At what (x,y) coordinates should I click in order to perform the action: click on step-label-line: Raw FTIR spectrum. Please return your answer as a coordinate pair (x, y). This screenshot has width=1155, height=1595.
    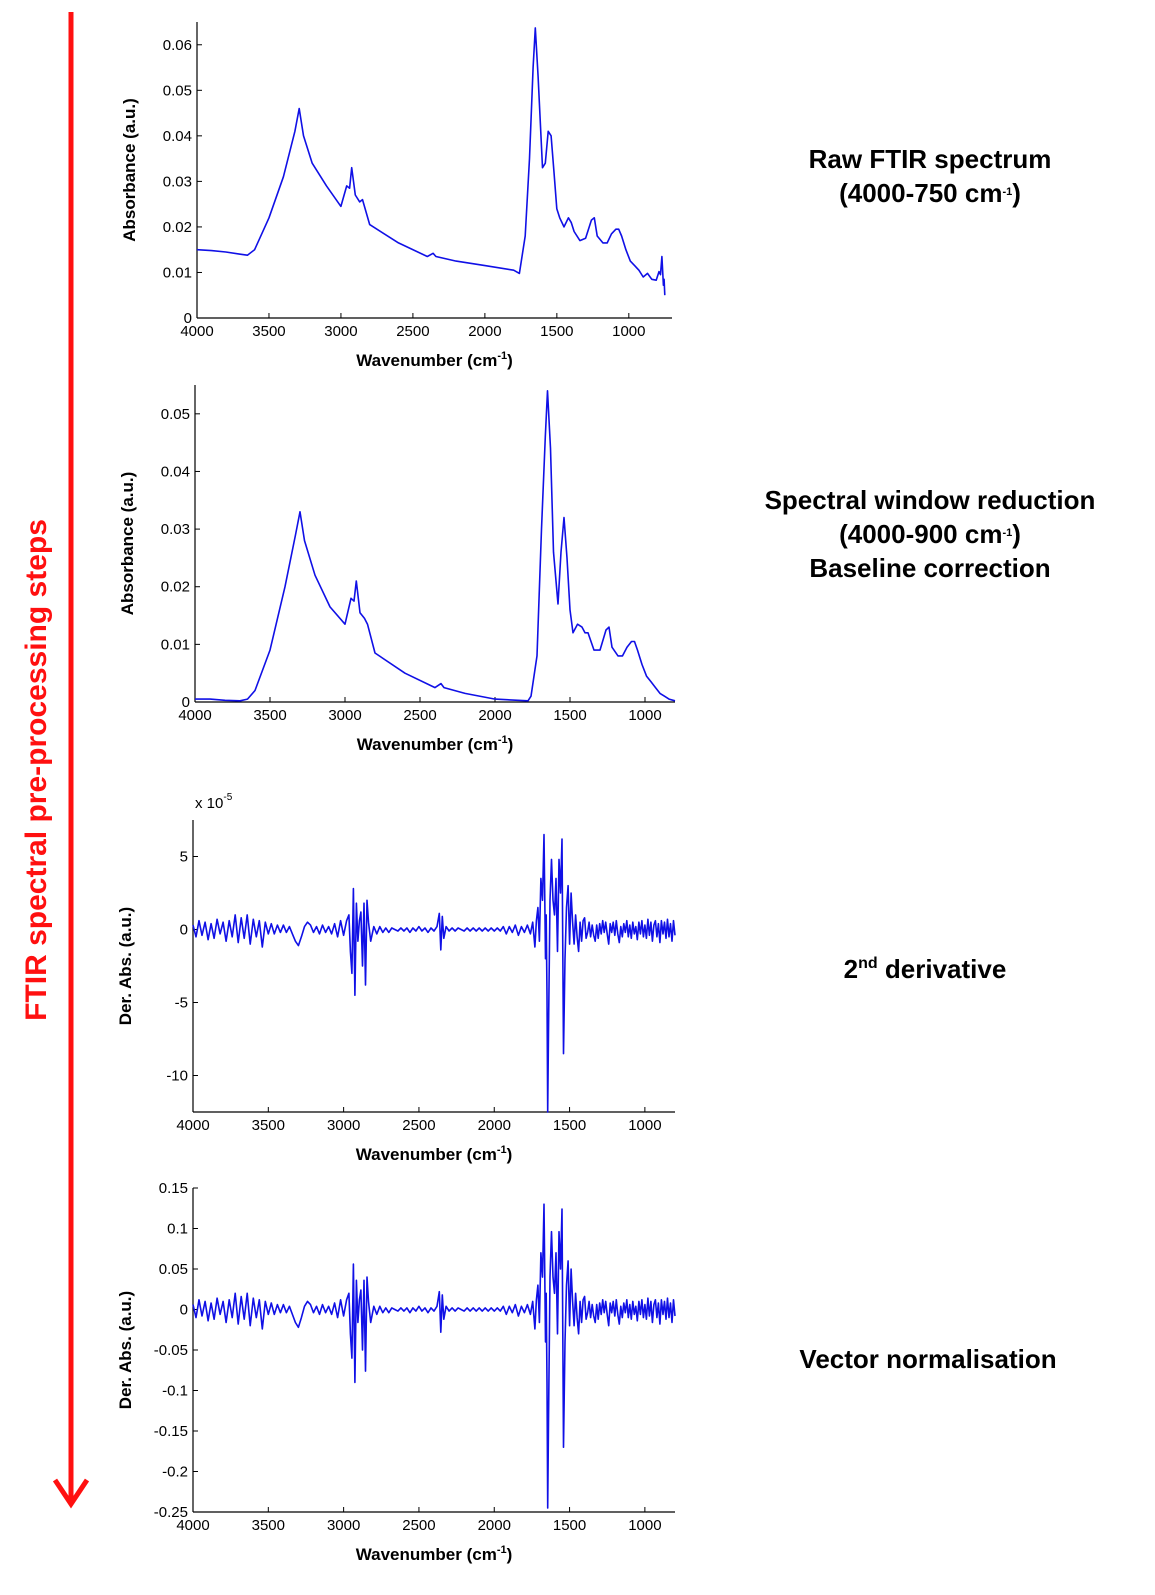
    Looking at the image, I should click on (930, 159).